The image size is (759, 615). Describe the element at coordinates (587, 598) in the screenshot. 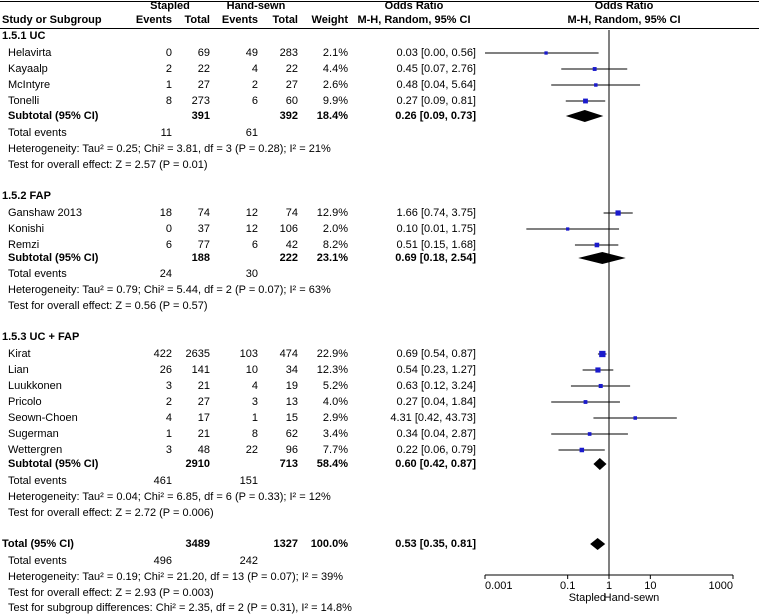

I see `favours-left-label: Stapled` at that location.